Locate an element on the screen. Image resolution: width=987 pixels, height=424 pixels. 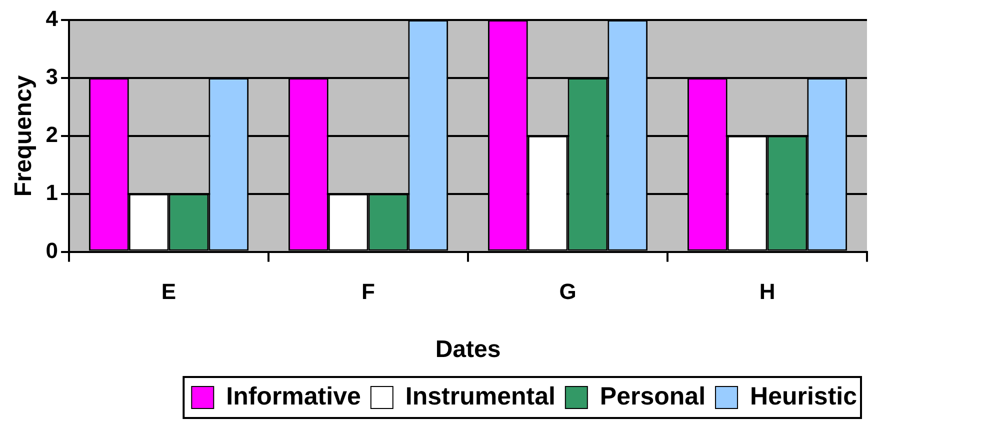
y-axis-title: Frequency is located at coordinates (24, 135).